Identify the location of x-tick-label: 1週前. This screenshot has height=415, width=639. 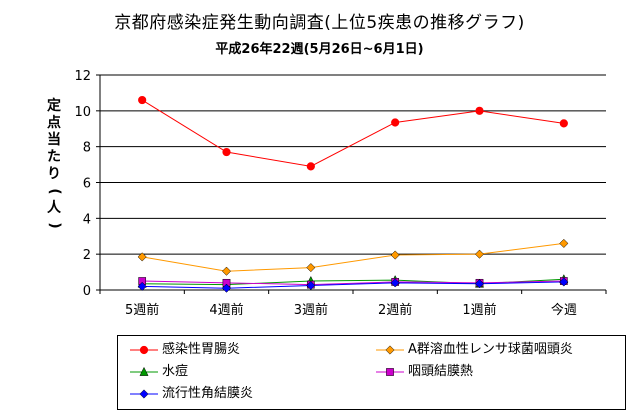
(479, 310).